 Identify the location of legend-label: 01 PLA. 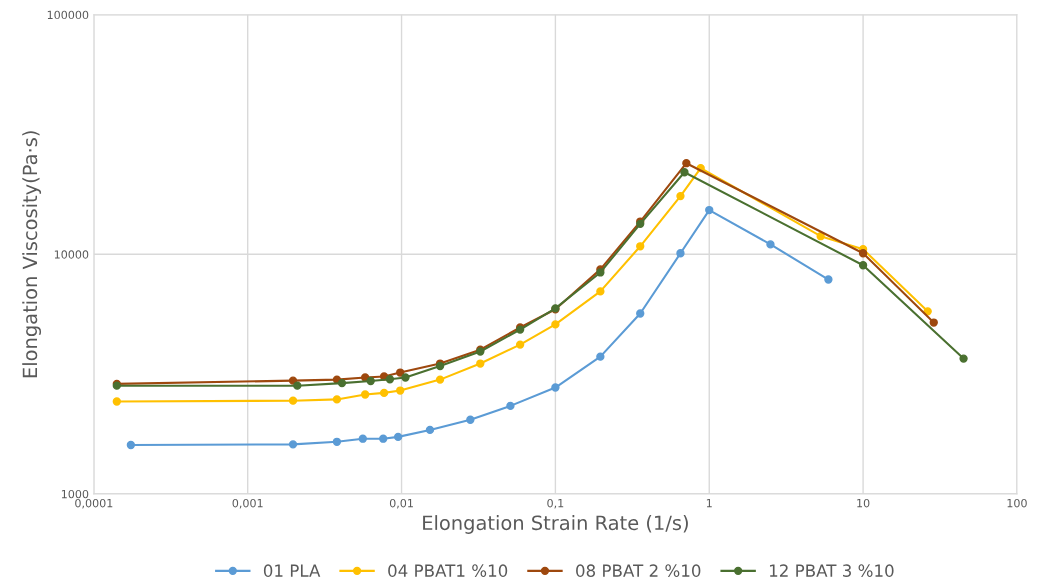
(292, 570).